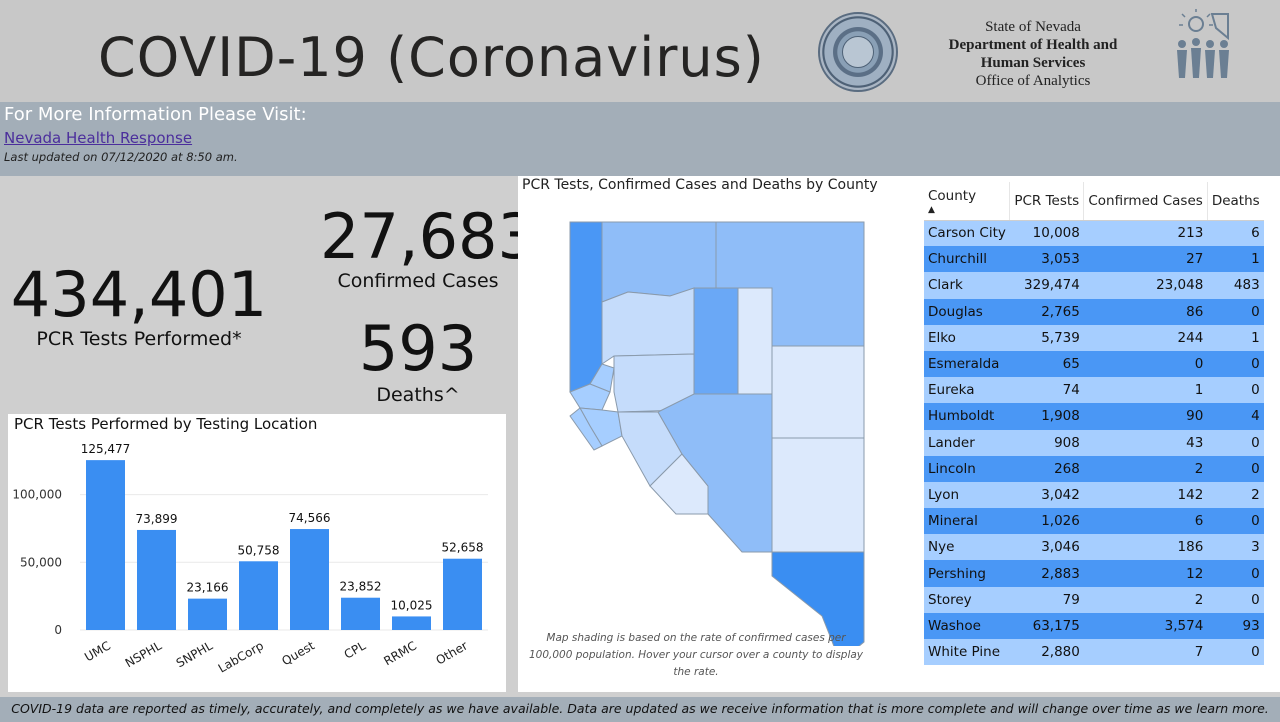  What do you see at coordinates (139, 306) in the screenshot?
I see `kpi-tests: 434,401 PCR Tests Performed*` at bounding box center [139, 306].